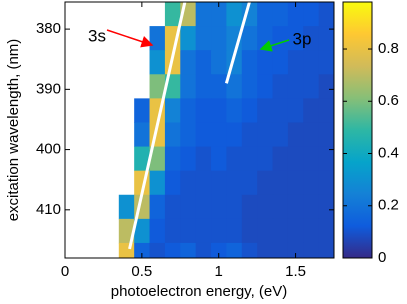 The image size is (407, 304). Describe the element at coordinates (388, 48) in the screenshot. I see `colorbar-tick-label: 0.8` at that location.